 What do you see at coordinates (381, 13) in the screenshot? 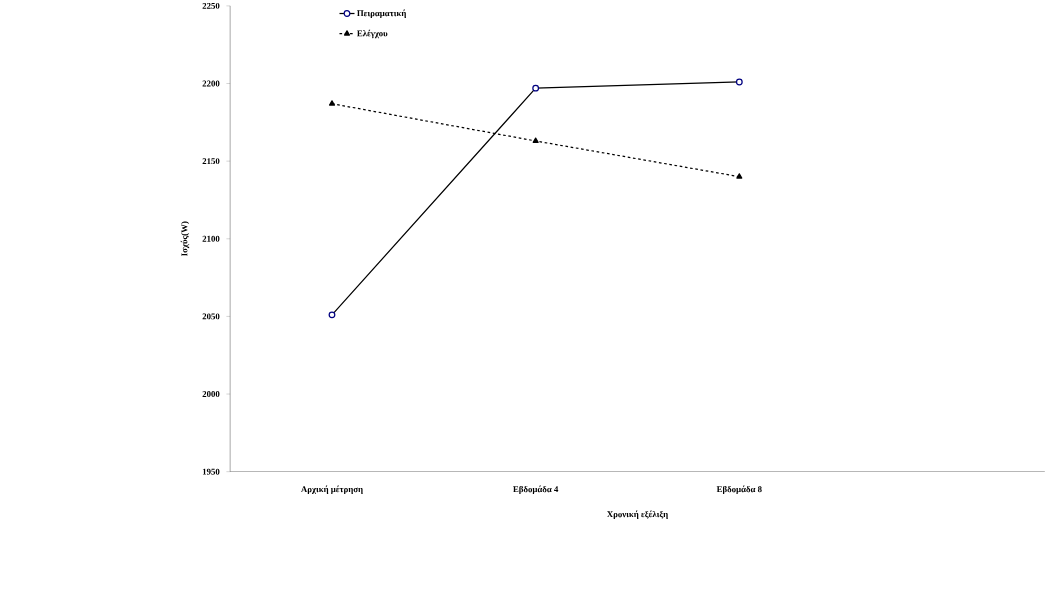
I see `legend-label: Πειραματική` at bounding box center [381, 13].